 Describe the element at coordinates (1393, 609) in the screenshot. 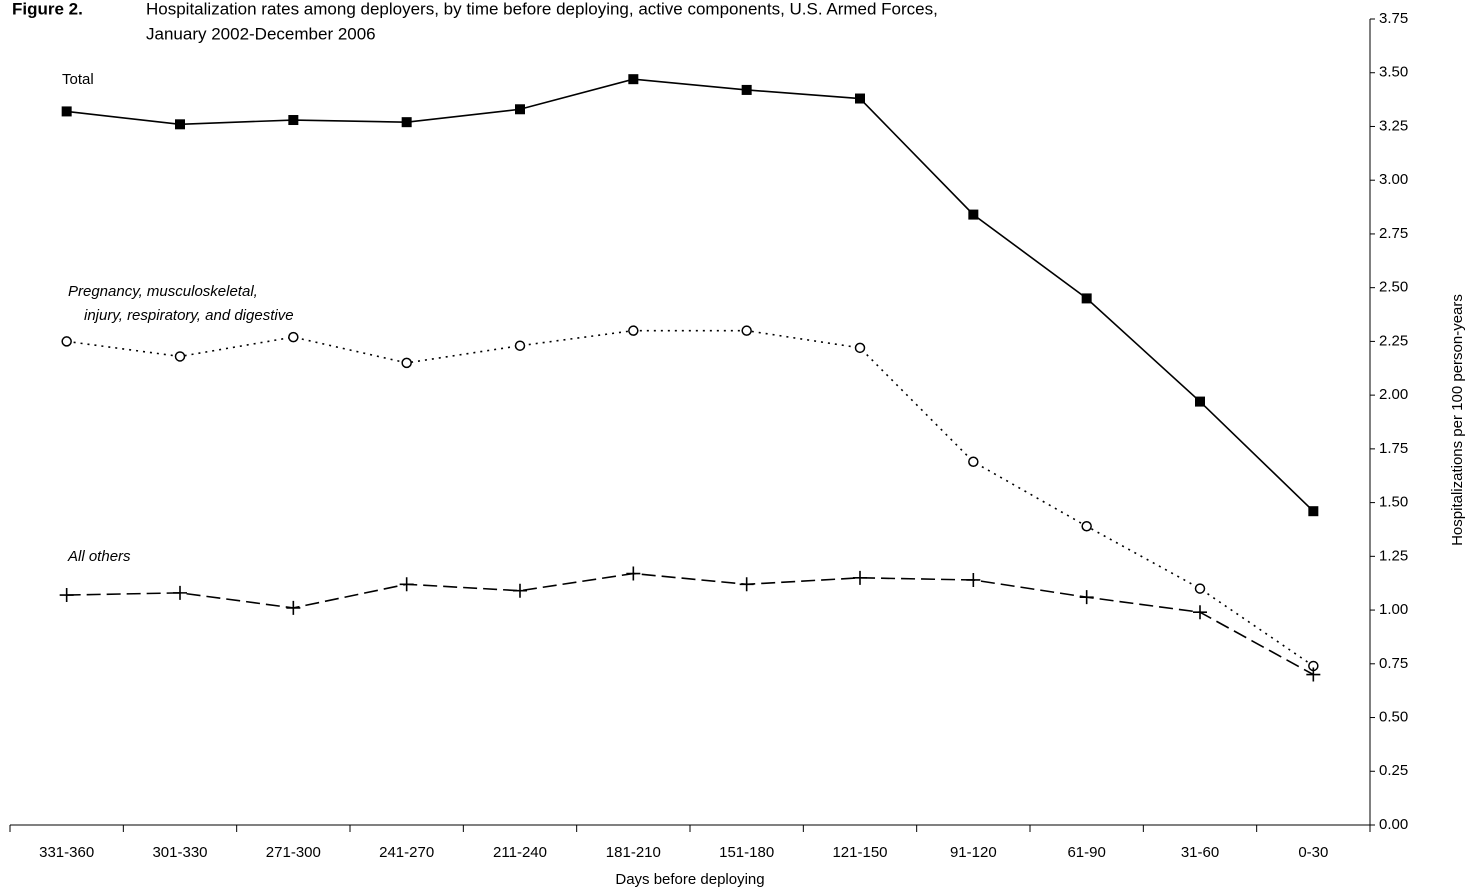

I see `y-tick-label: 1.00` at that location.